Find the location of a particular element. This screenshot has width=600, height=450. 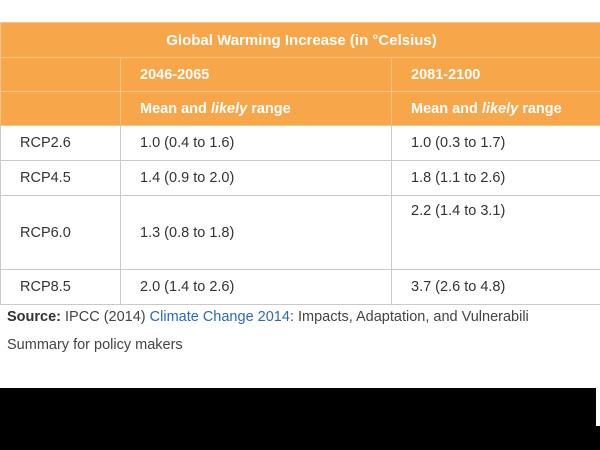

table-row: RCP4.5 1.4 (0.9 to 2.0) 1.8 (1.1 to 2.6) is located at coordinates (300, 178).